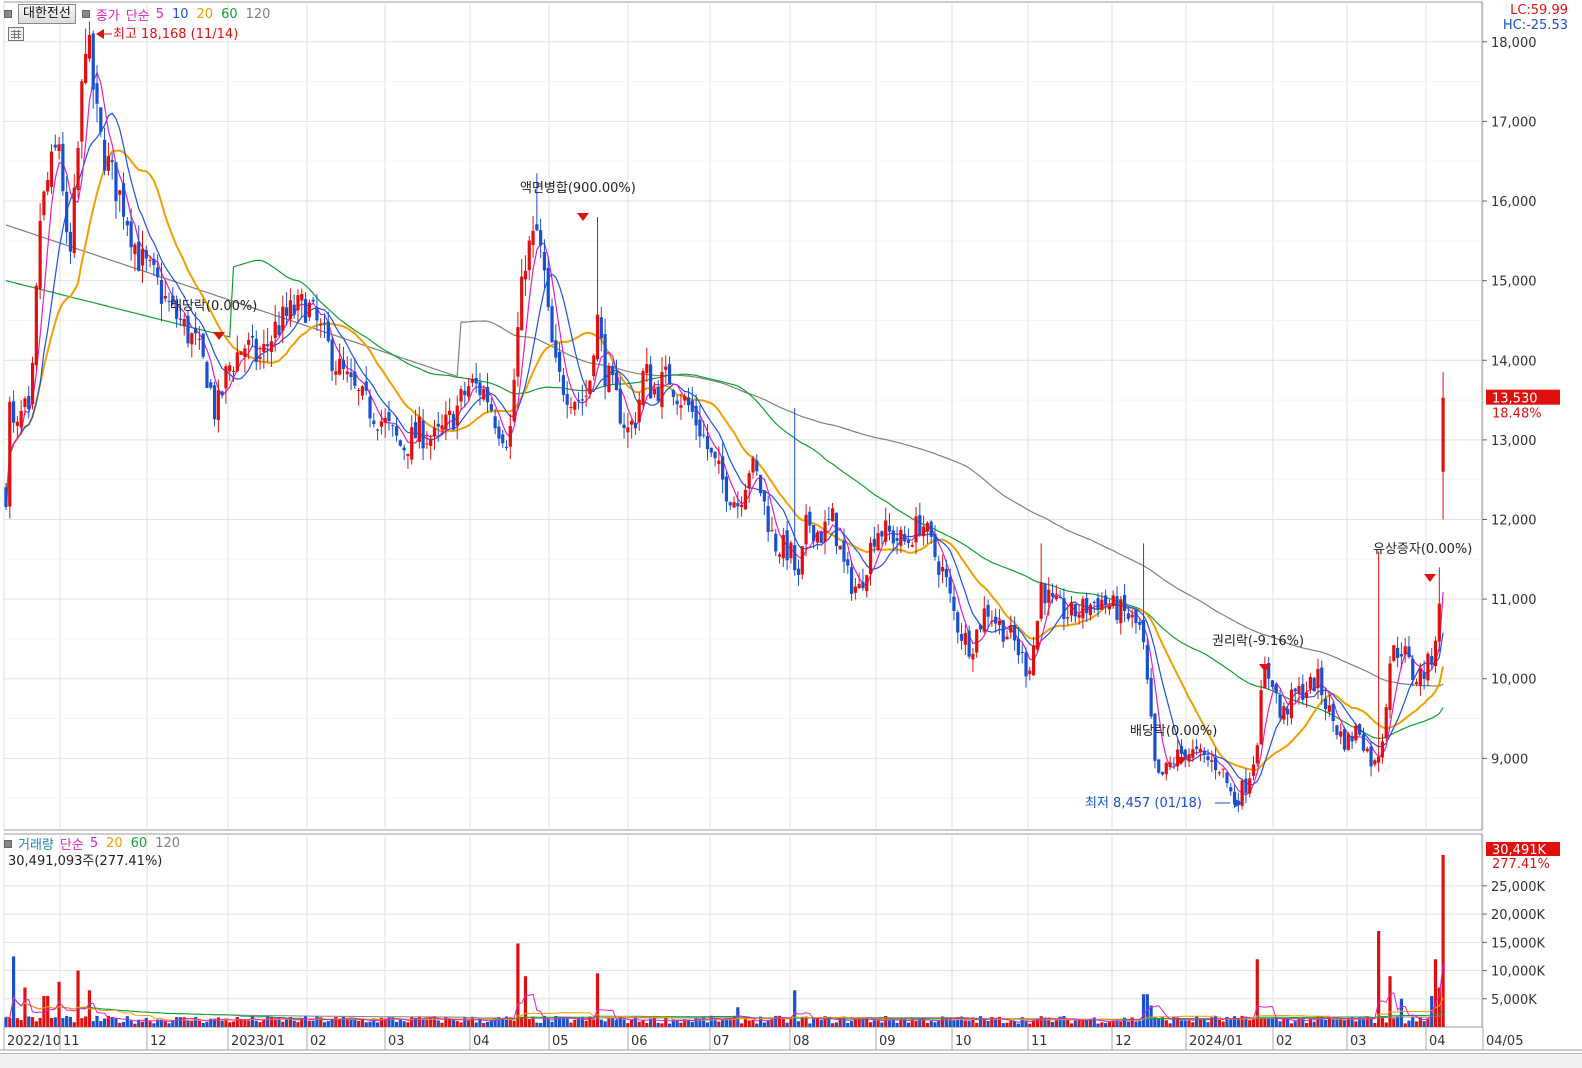  Describe the element at coordinates (100, 34) in the screenshot. I see `extreme-arrow-icon` at that location.